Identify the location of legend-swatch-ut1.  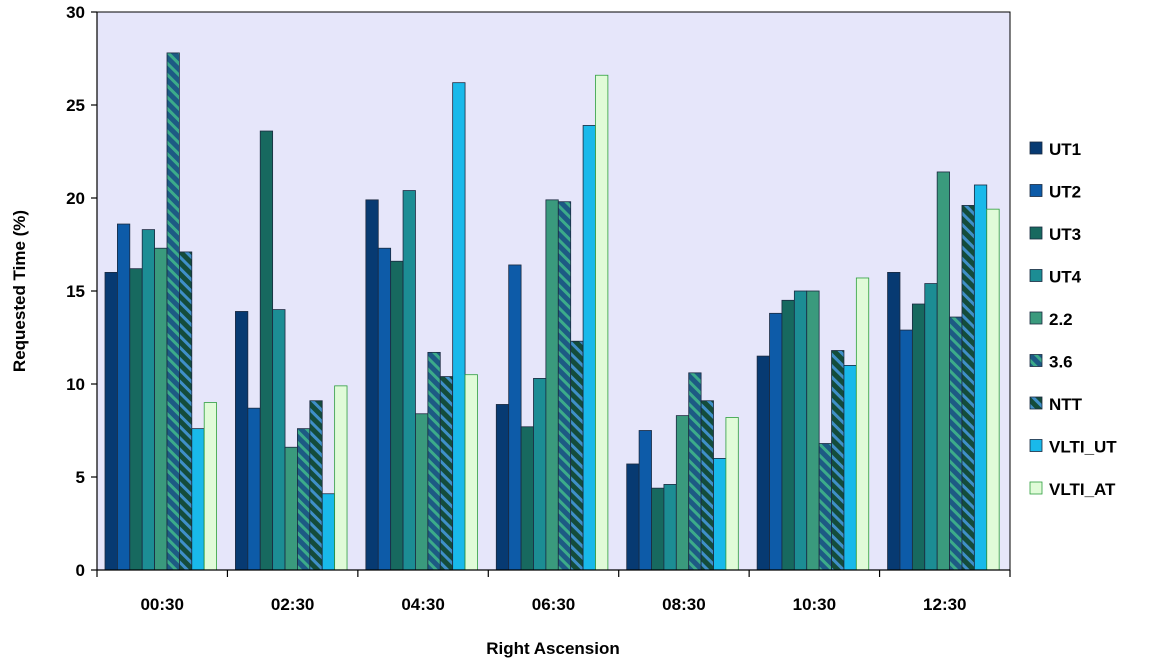
(1036, 148).